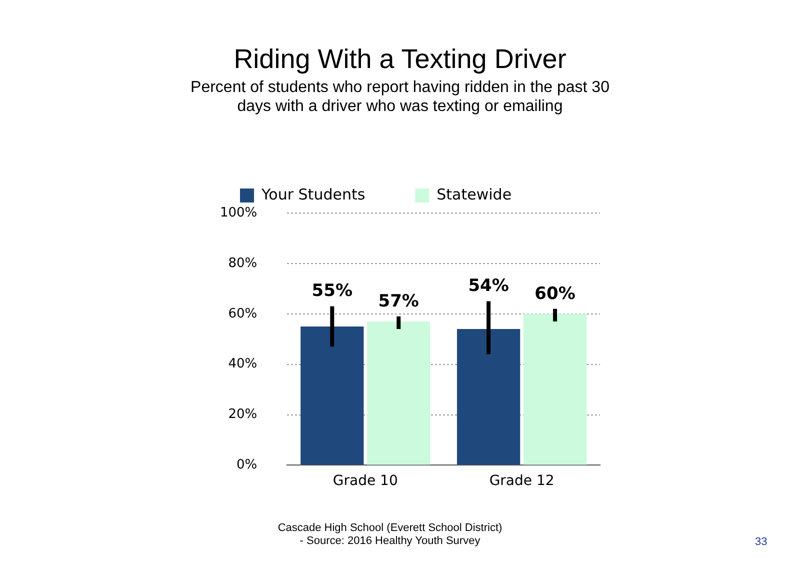 The image size is (800, 568). Describe the element at coordinates (243, 364) in the screenshot. I see `y-tick-label: 40%` at that location.